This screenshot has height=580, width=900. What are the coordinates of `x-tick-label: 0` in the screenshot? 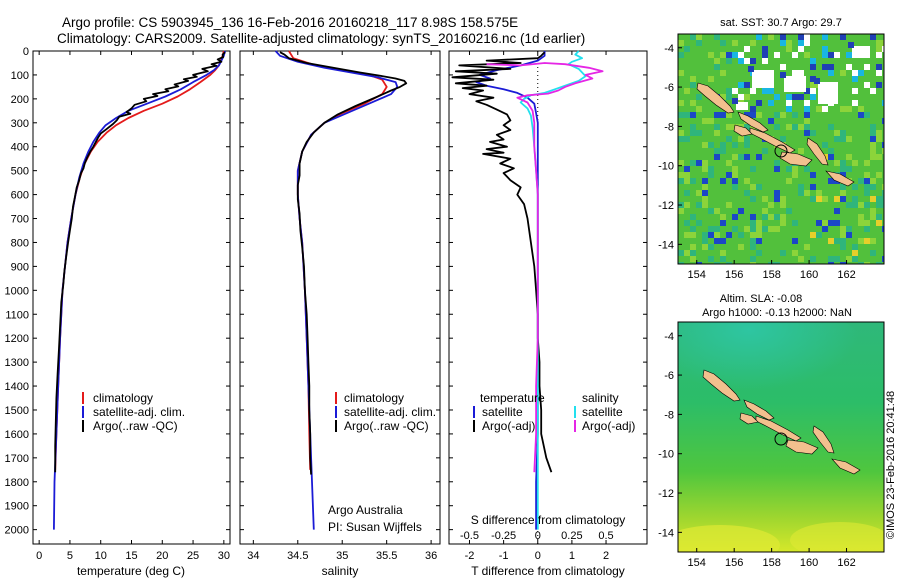 It's located at (39, 556).